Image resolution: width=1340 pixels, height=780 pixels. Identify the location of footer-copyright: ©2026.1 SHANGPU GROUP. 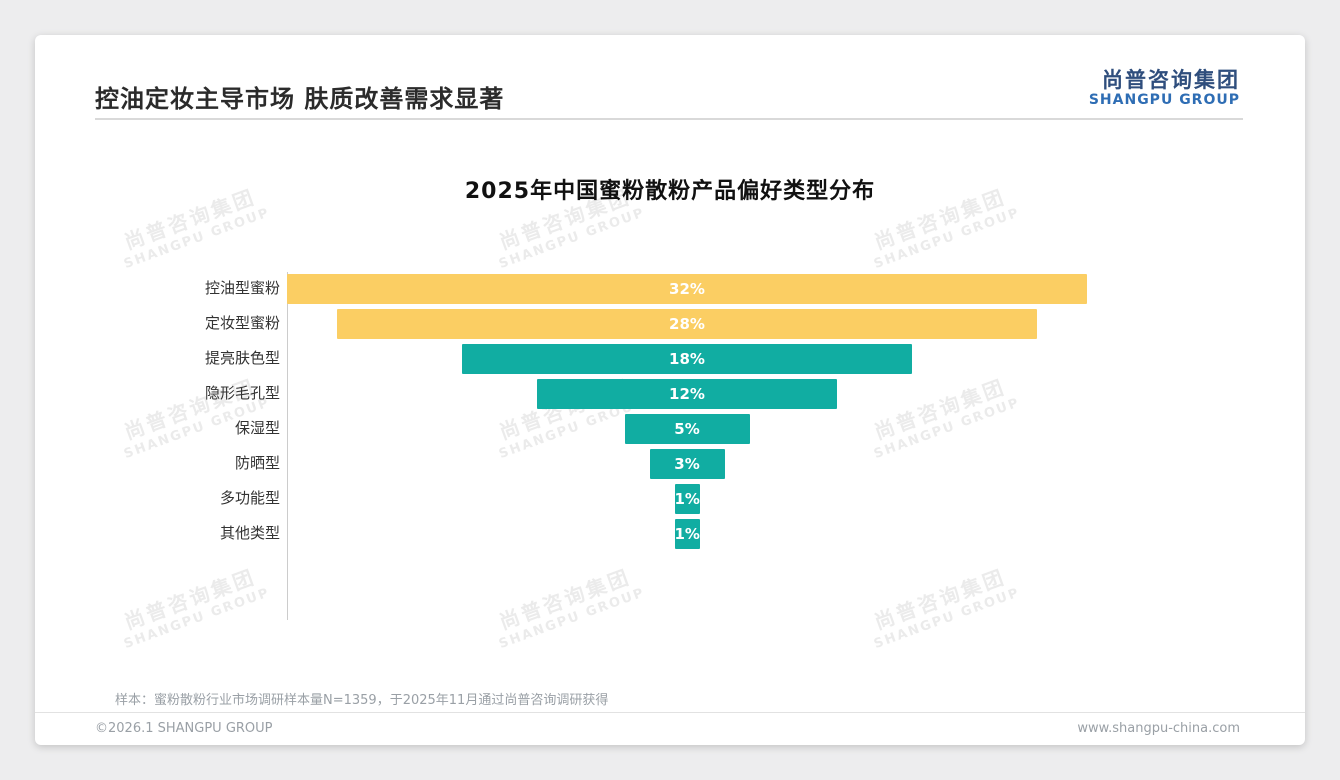
(184, 728).